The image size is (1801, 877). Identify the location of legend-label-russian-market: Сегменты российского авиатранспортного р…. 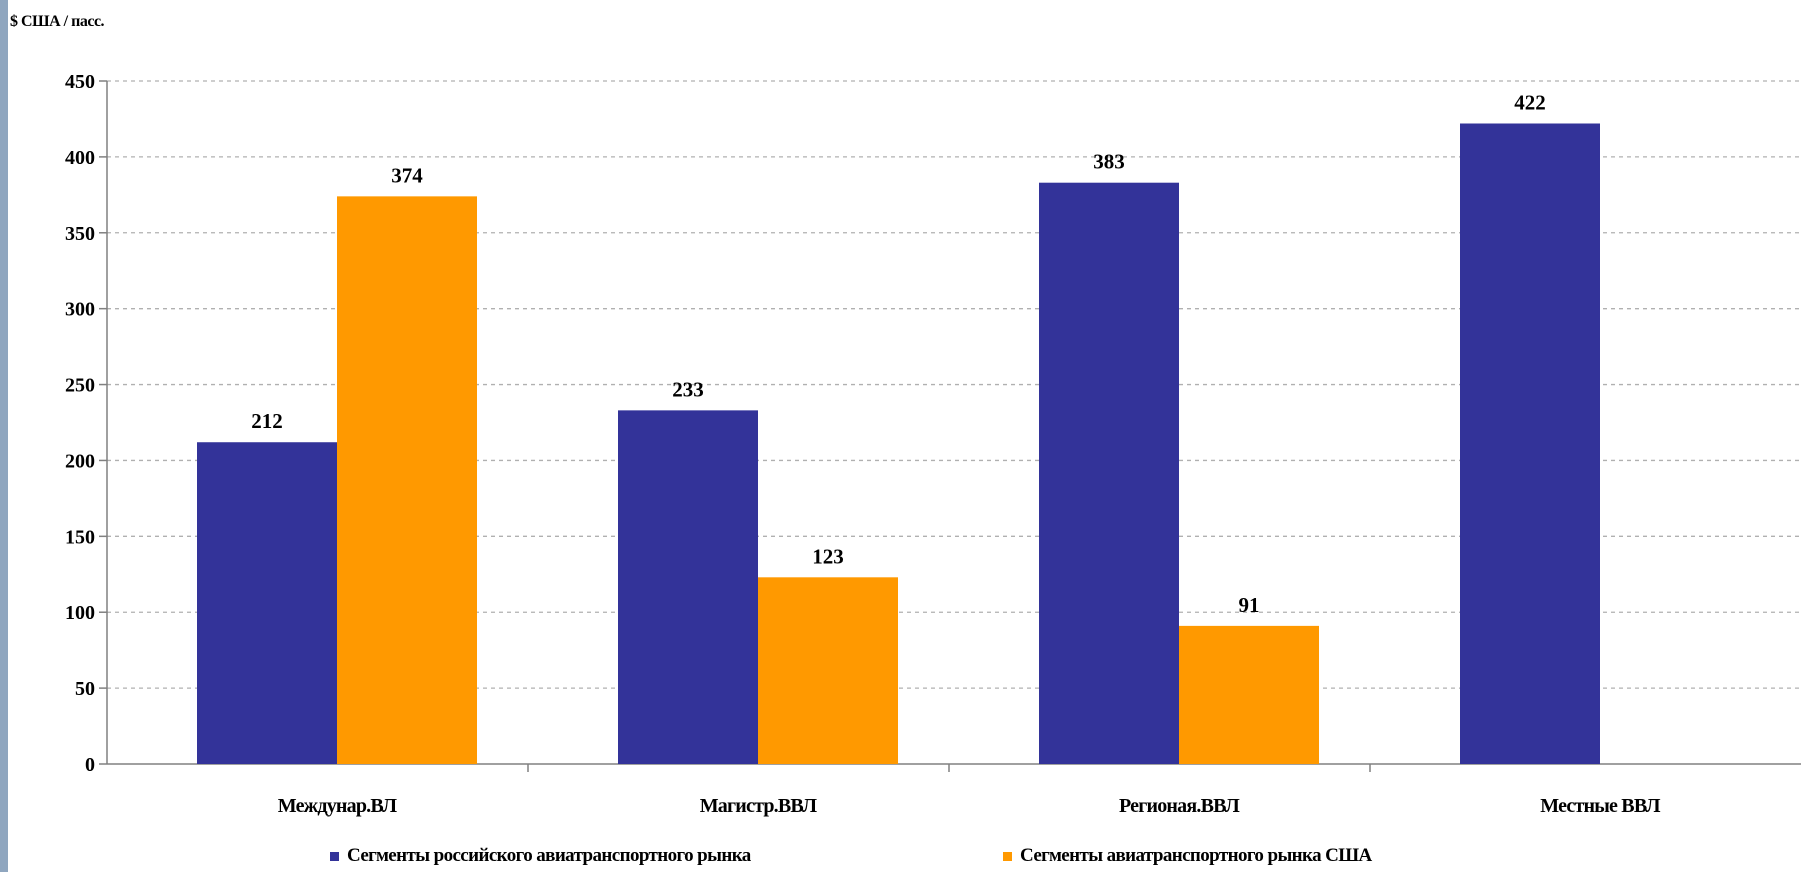
(549, 855).